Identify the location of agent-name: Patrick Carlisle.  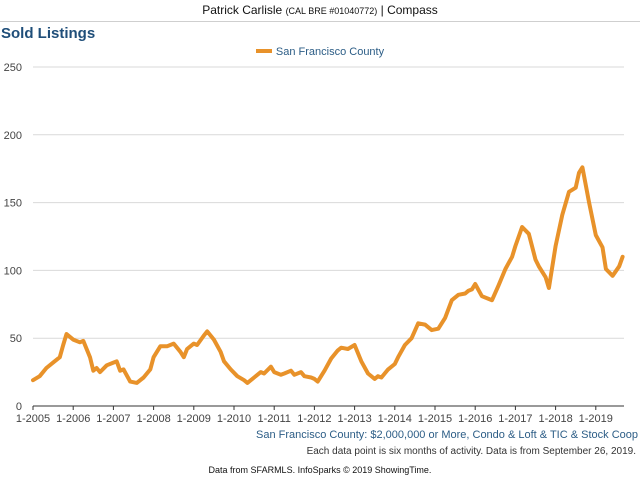
(242, 10).